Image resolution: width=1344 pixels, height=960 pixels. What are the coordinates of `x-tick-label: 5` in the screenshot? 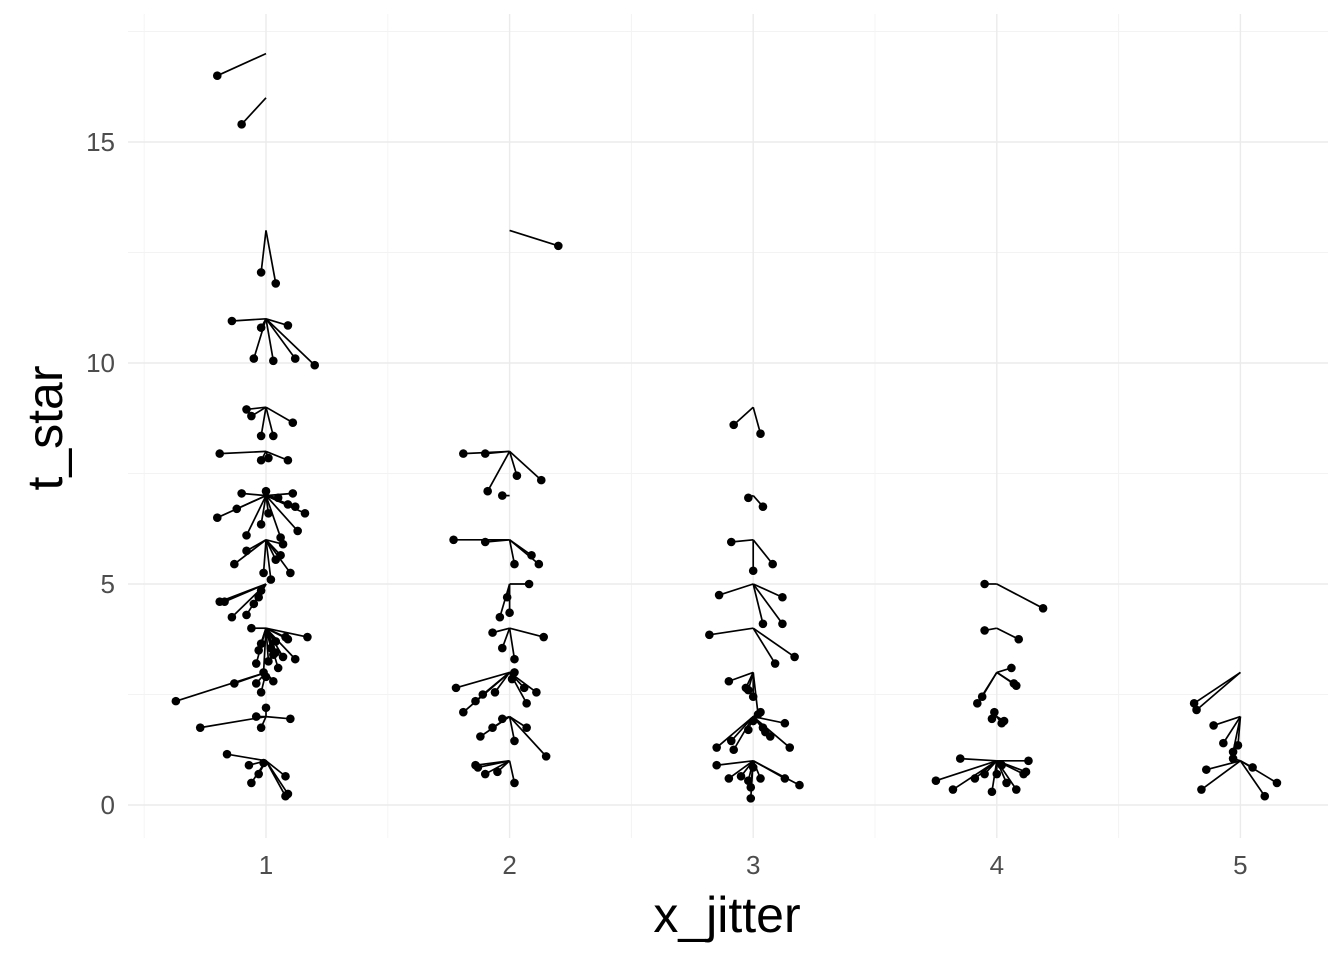 It's located at (1240, 865).